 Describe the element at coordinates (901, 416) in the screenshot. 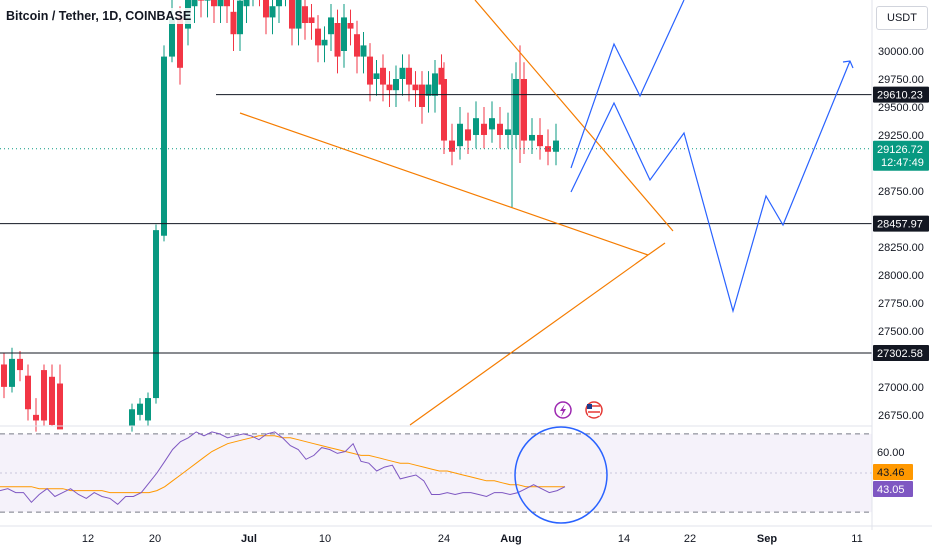

I see `price-tick-label: 26750.00` at that location.